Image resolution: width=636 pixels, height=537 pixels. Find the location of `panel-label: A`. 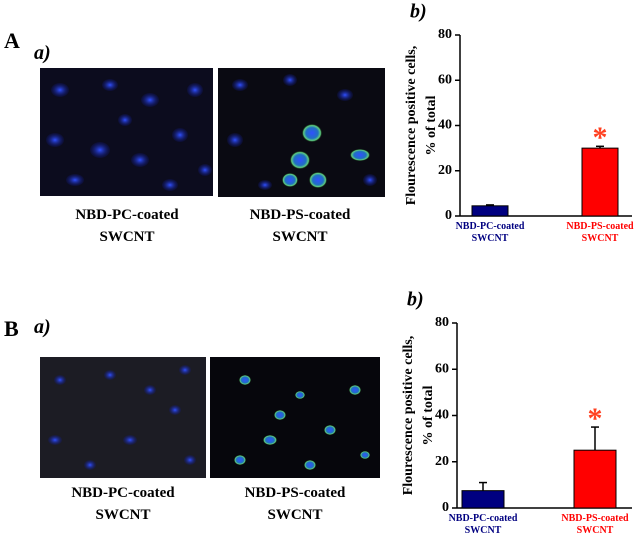

panel-label: A is located at coordinates (12, 40).